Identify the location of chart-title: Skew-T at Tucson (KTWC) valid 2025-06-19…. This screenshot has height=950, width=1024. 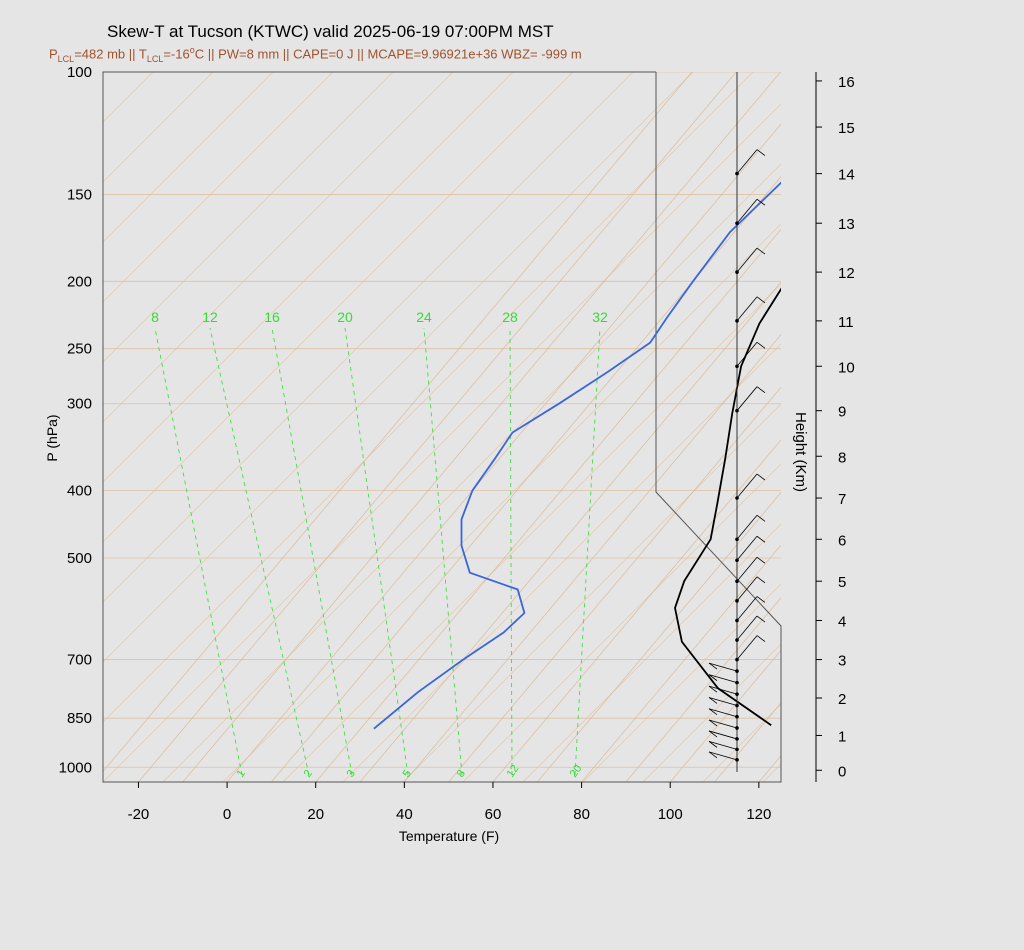
(330, 31).